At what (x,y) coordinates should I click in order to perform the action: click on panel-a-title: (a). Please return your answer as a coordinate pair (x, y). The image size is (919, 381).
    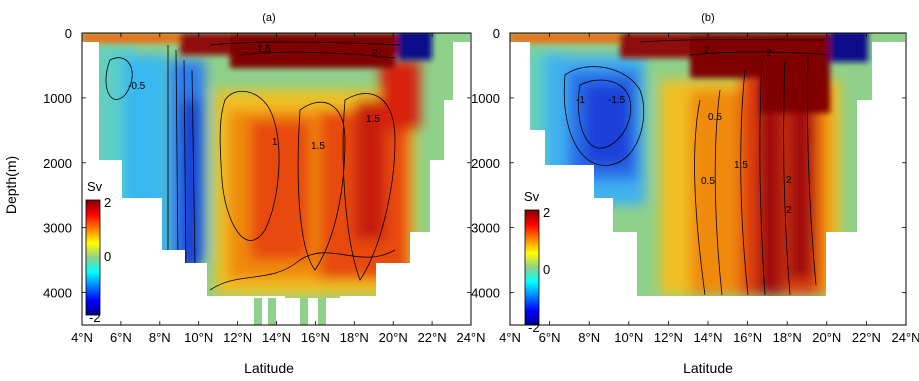
    Looking at the image, I should click on (268, 18).